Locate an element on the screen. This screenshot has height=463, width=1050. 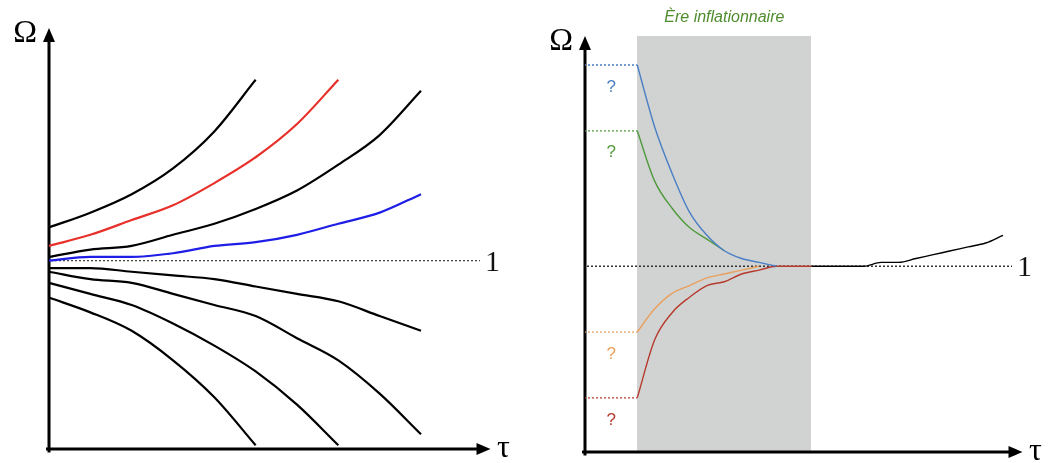
text: Ère inflationnaire is located at coordinates (724, 16).